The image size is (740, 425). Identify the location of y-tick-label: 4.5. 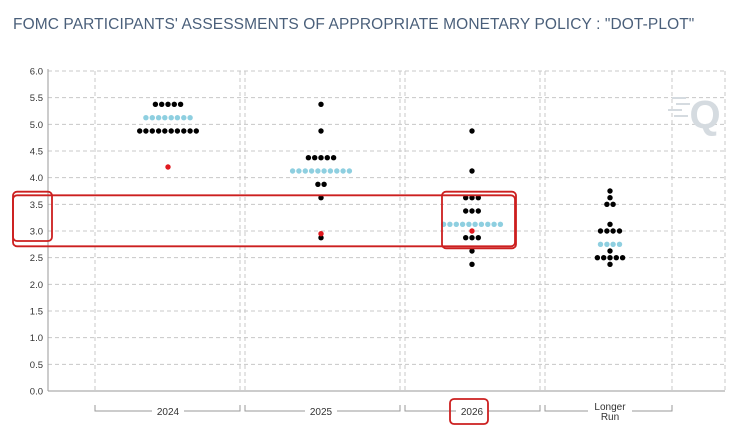
(36, 152).